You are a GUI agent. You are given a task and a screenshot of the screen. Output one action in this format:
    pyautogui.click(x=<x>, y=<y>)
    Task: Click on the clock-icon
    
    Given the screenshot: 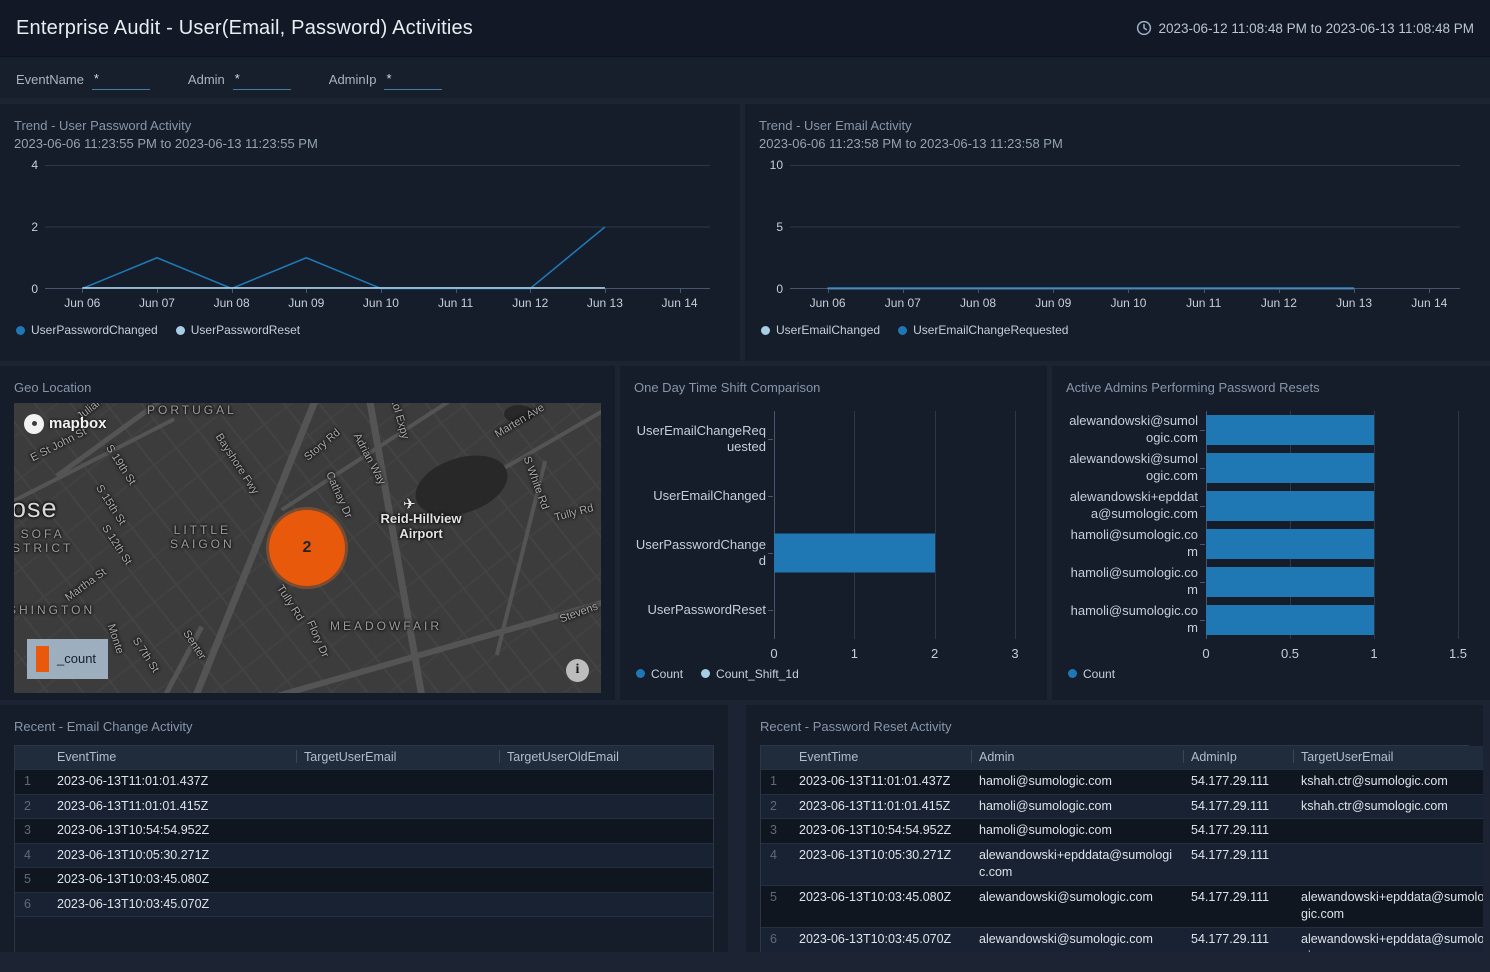 What is the action you would take?
    pyautogui.click(x=1144, y=28)
    